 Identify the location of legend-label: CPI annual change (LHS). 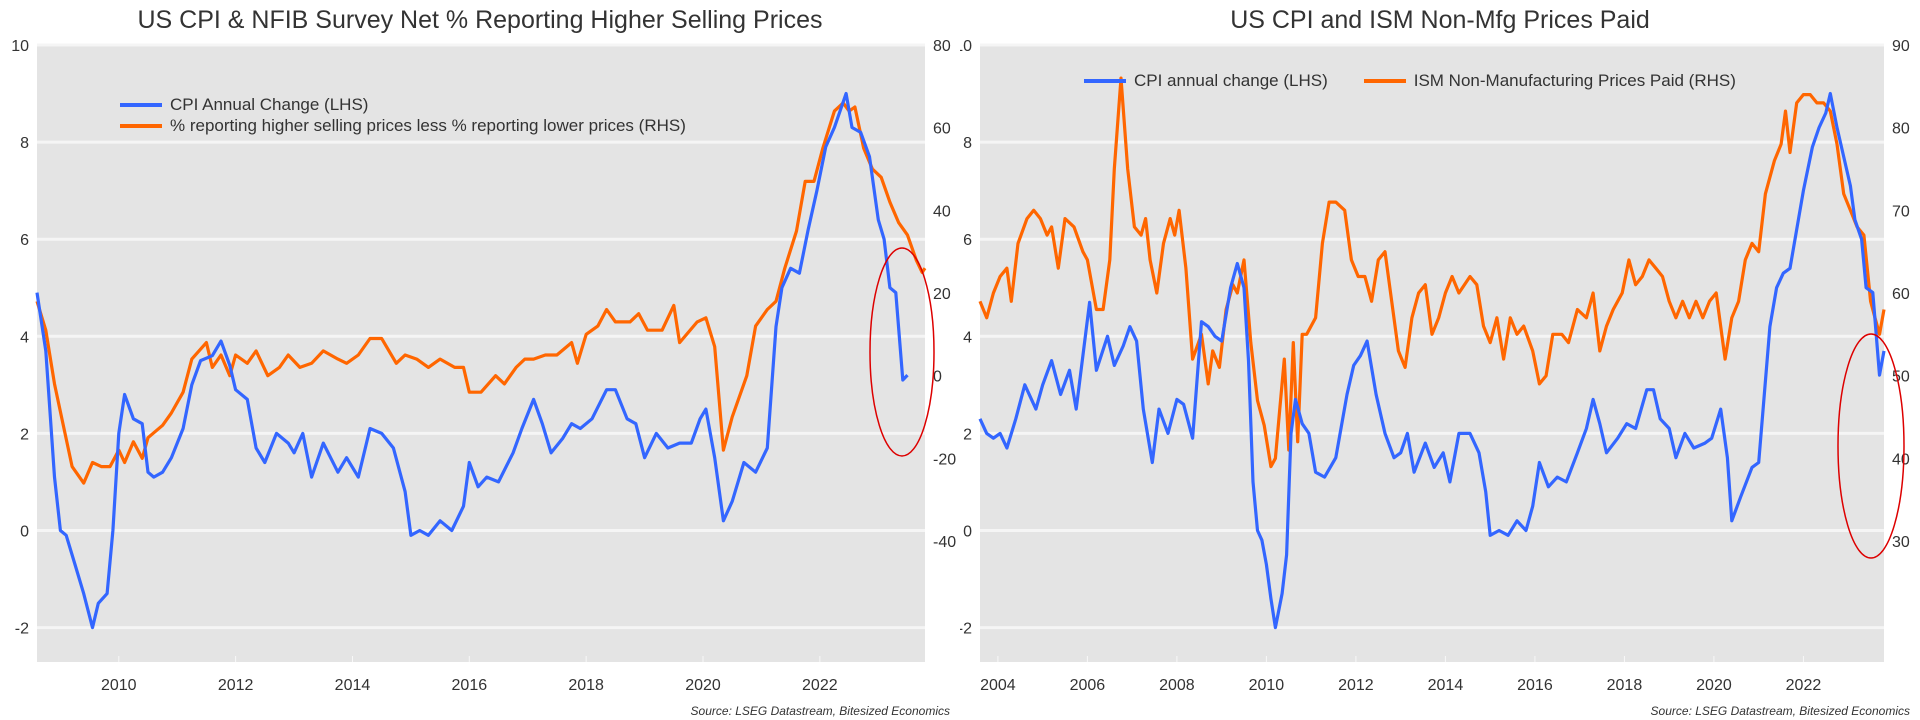
(1231, 80).